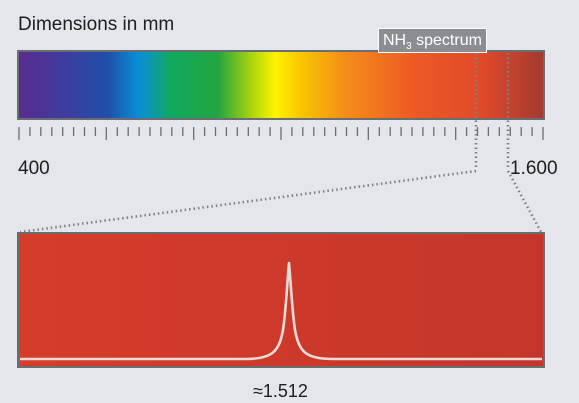 The image size is (579, 403). Describe the element at coordinates (409, 47) in the screenshot. I see `nh3-label-subscript: 3` at that location.